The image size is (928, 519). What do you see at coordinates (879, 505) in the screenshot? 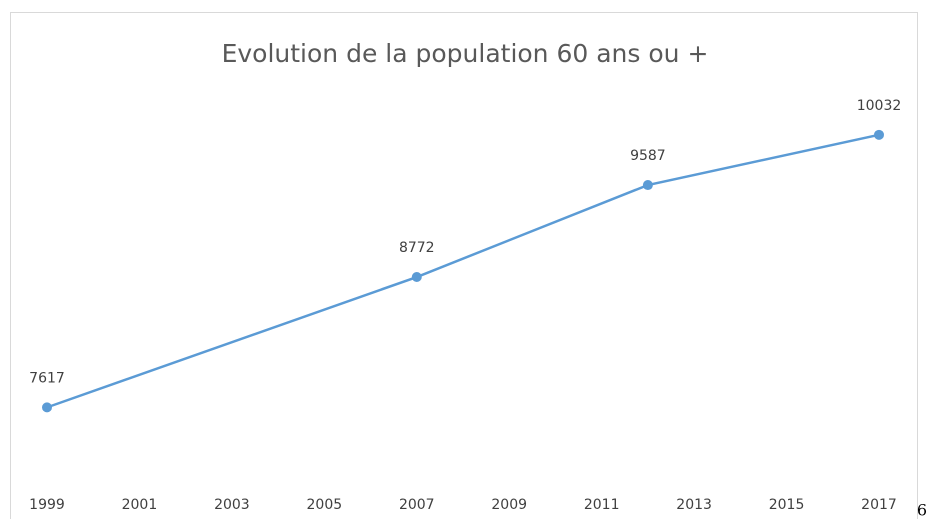
I see `x-tick-label: 2017` at bounding box center [879, 505].